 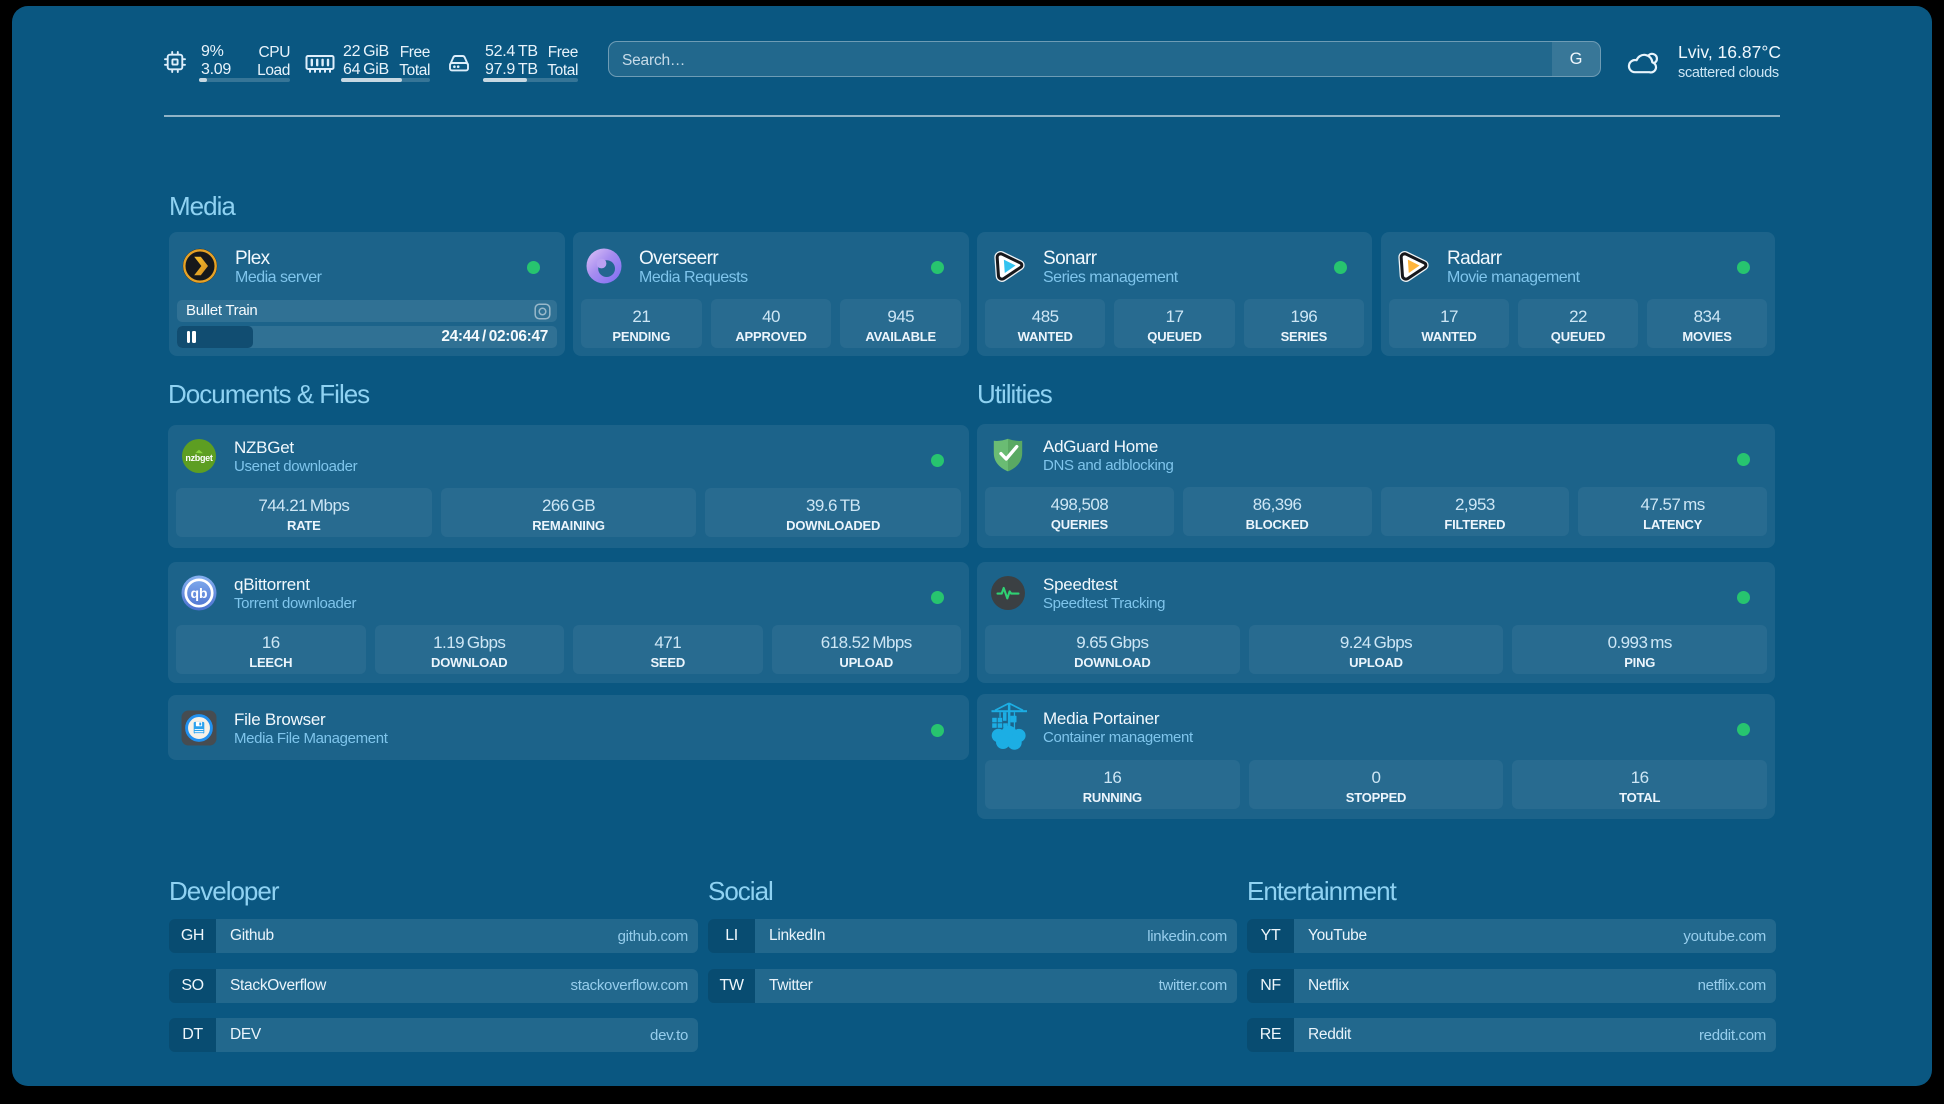 What do you see at coordinates (198, 593) in the screenshot?
I see `svg-text: qb` at bounding box center [198, 593].